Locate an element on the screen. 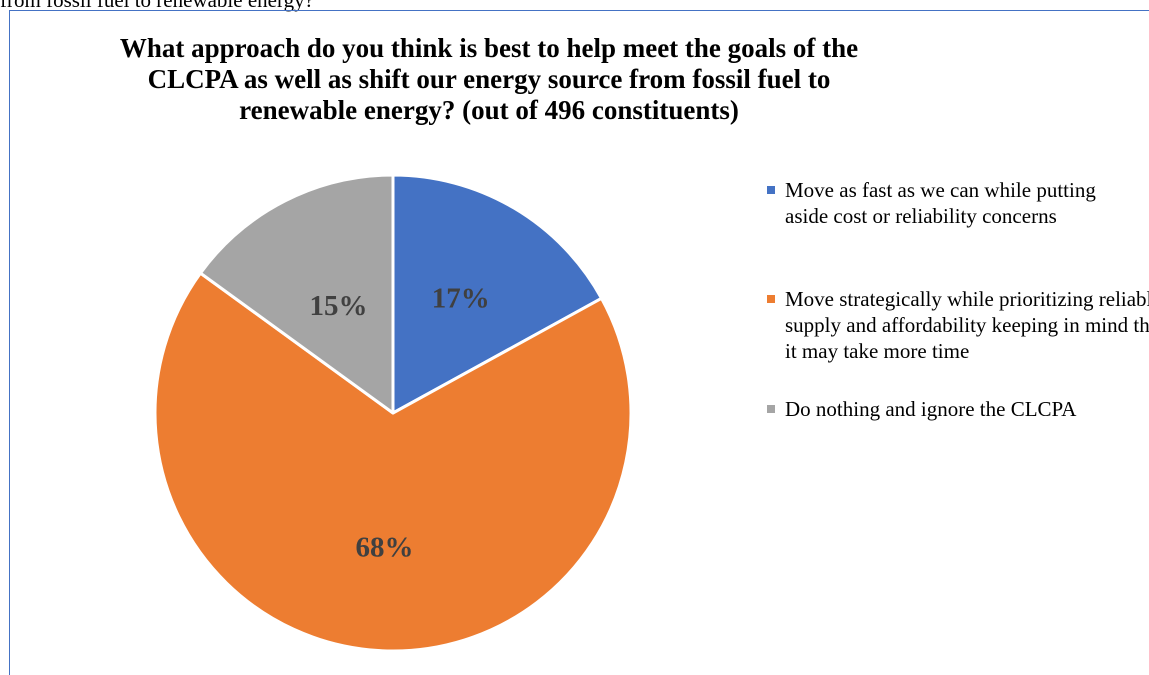 The width and height of the screenshot is (1149, 675). legend-swatch-do-nothing is located at coordinates (771, 409).